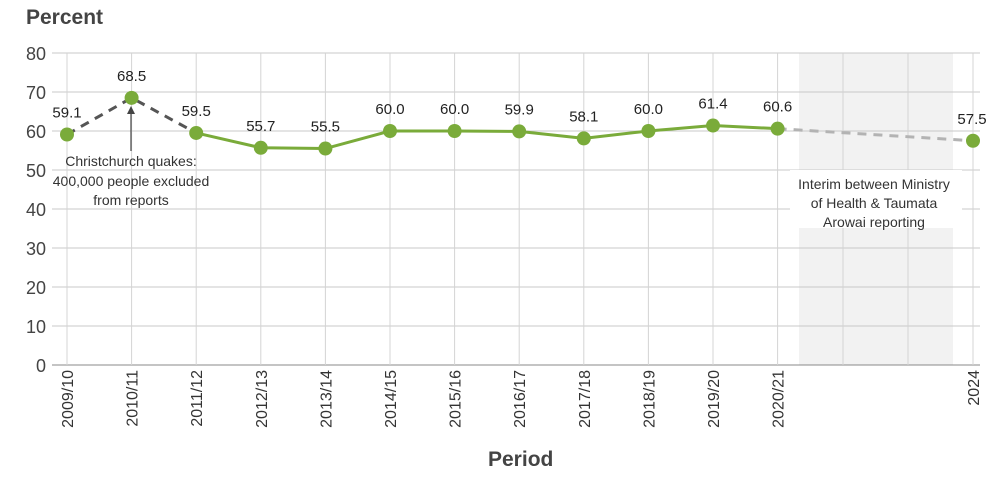 This screenshot has height=478, width=1004. Describe the element at coordinates (131, 97) in the screenshot. I see `data-point-2010/11` at that location.